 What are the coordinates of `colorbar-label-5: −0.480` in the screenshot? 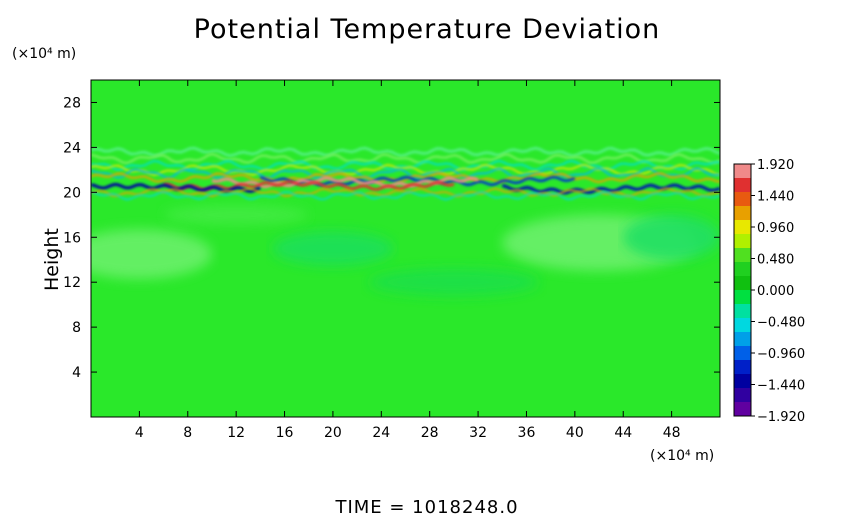 It's located at (781, 323).